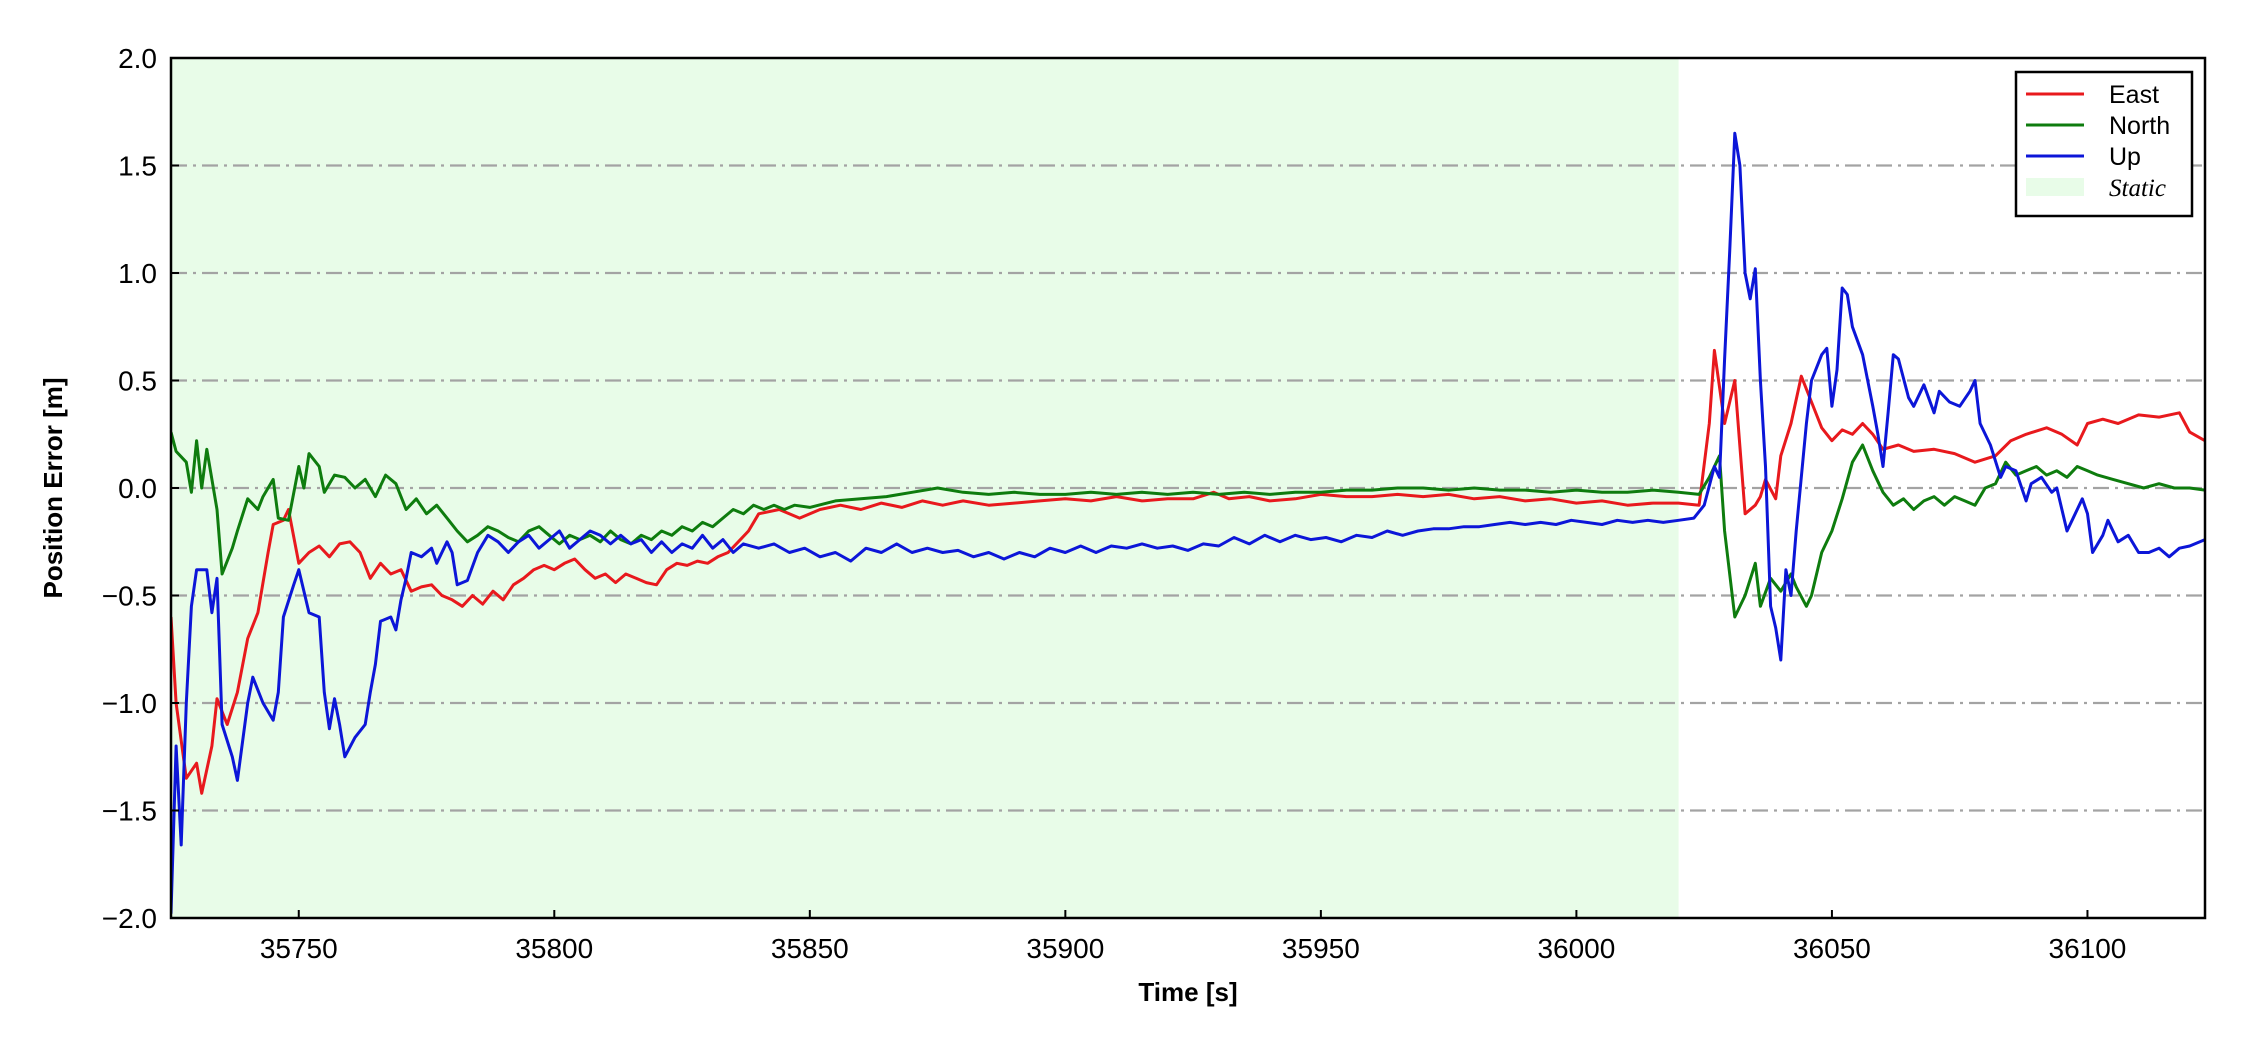  Describe the element at coordinates (2088, 948) in the screenshot. I see `x-tick-label: 36100` at that location.